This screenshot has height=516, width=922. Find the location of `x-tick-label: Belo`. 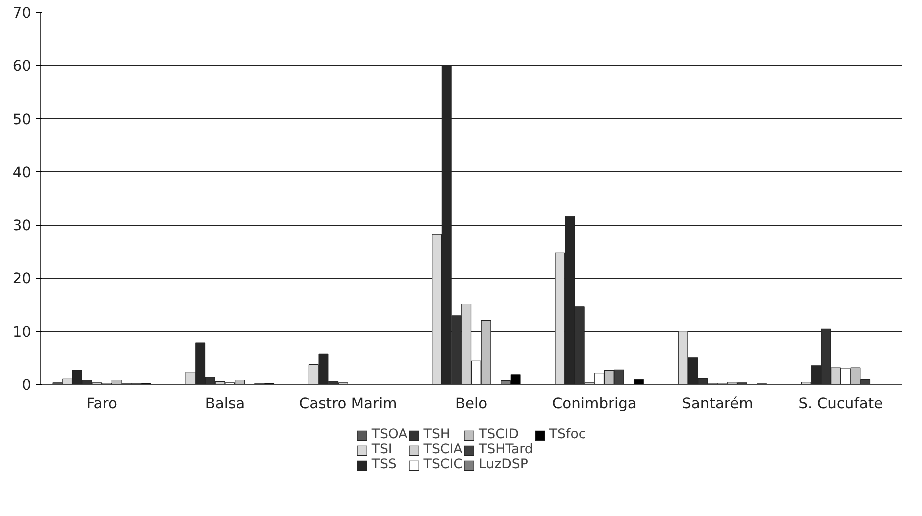

x-tick-label: Belo is located at coordinates (471, 404).